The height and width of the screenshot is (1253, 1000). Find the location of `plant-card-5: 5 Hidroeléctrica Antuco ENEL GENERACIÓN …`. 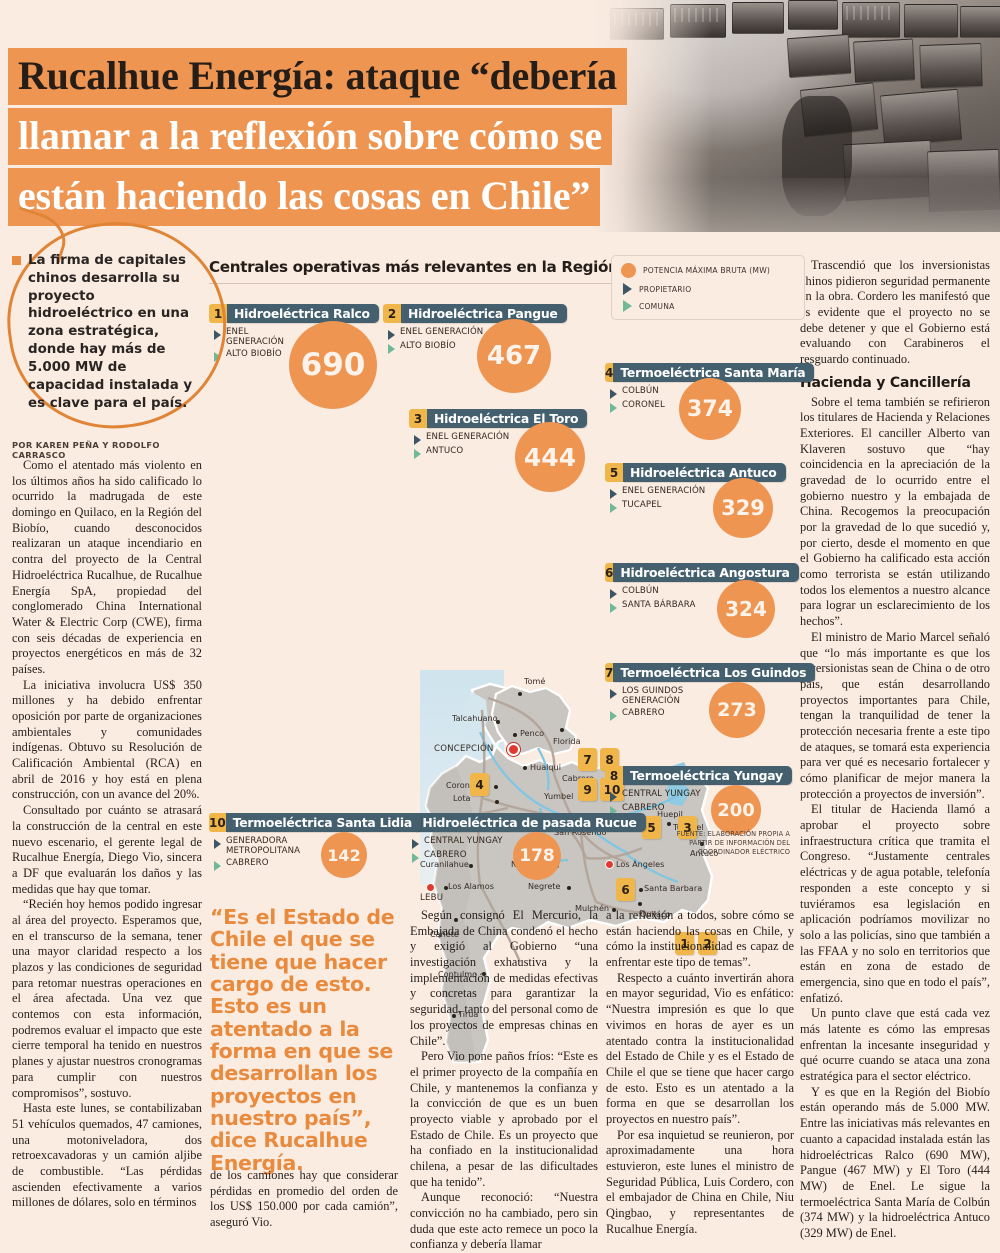

plant-card-5: 5 Hidroeléctrica Antuco ENEL GENERACIÓN … is located at coordinates (700, 500).